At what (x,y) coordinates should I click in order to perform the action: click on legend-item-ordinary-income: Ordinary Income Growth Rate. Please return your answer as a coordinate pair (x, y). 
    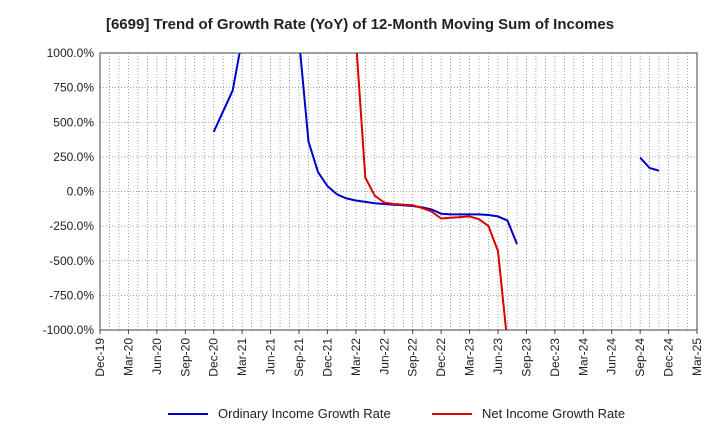
    Looking at the image, I should click on (279, 413).